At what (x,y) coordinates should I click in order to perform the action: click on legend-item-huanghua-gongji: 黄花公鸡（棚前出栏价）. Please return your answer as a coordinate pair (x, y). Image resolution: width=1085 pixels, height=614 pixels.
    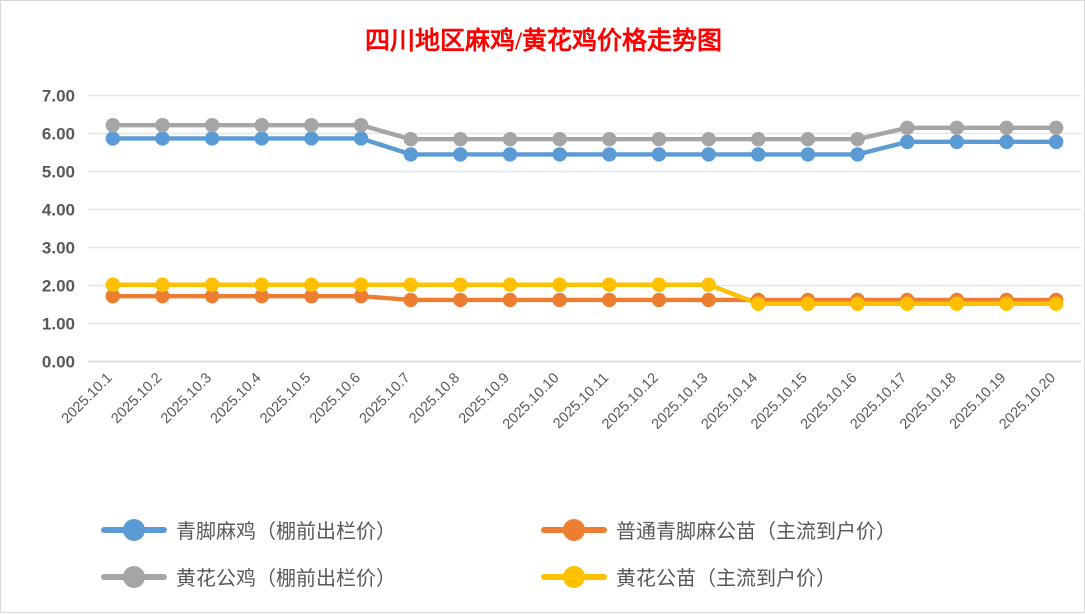
    Looking at the image, I should click on (321, 577).